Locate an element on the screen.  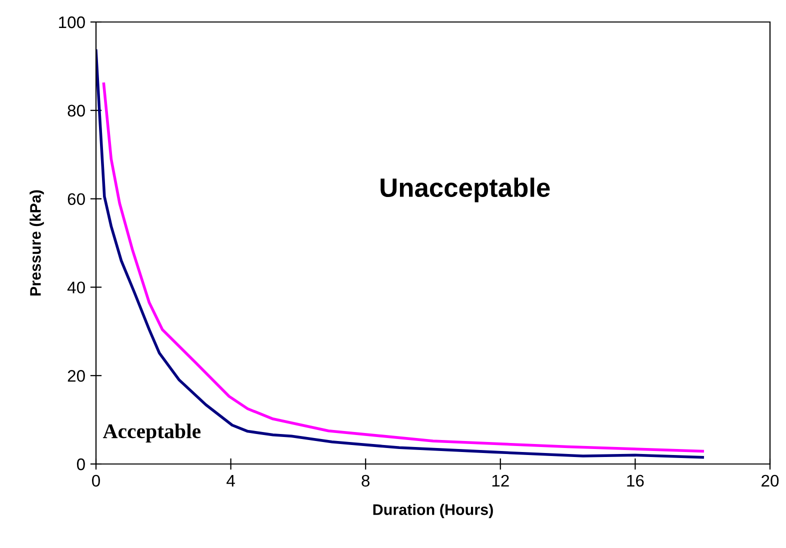
x-axis-title: Duration (Hours) is located at coordinates (433, 511).